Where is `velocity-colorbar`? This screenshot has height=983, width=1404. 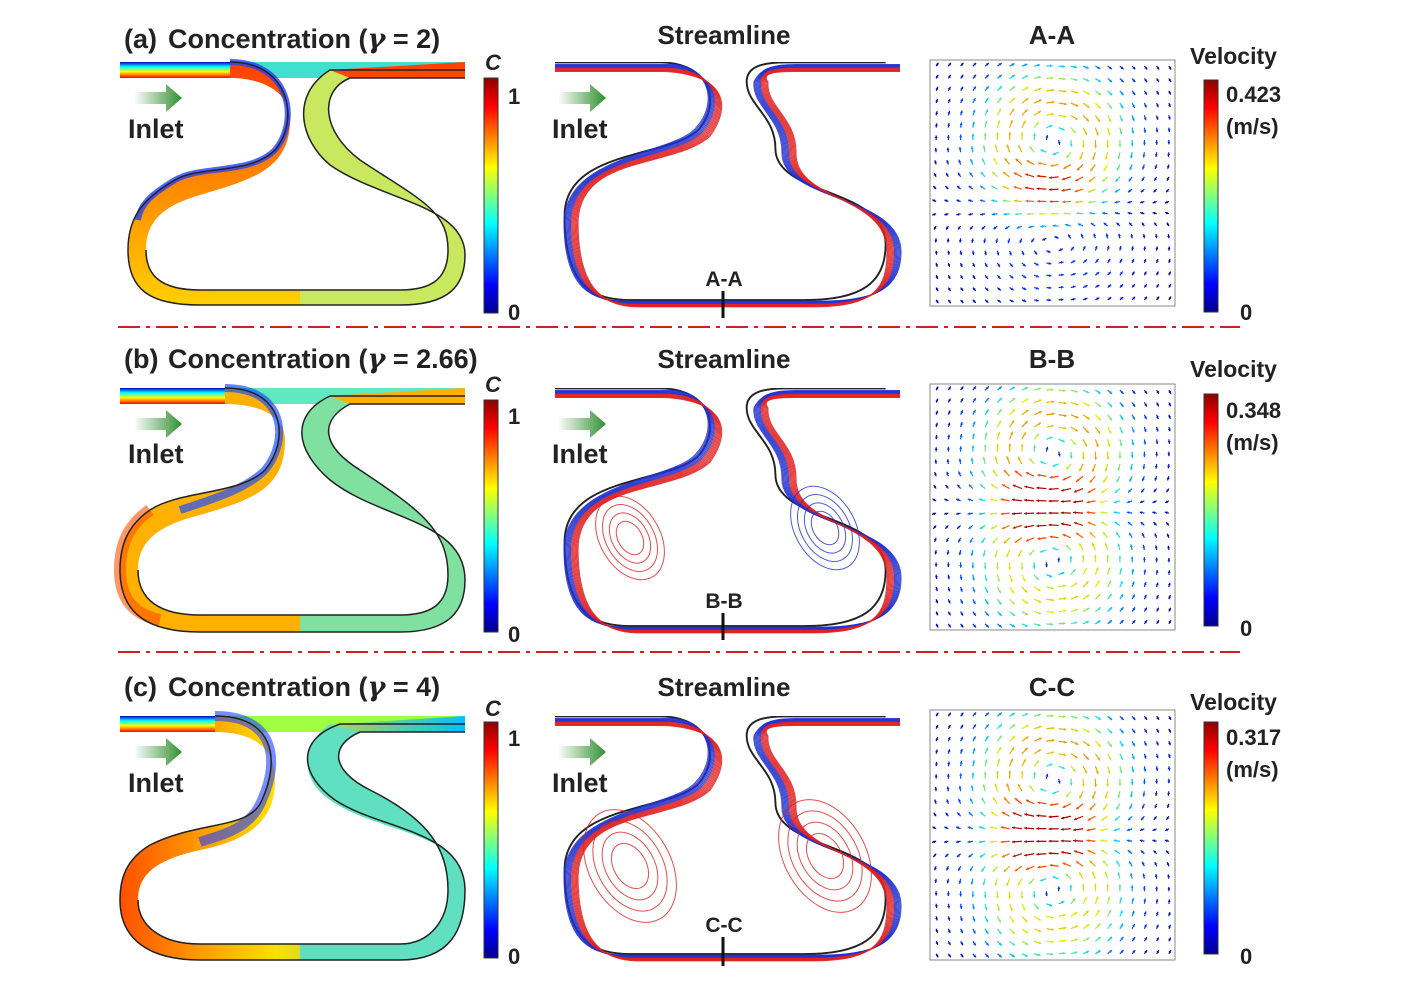
velocity-colorbar is located at coordinates (1211, 838).